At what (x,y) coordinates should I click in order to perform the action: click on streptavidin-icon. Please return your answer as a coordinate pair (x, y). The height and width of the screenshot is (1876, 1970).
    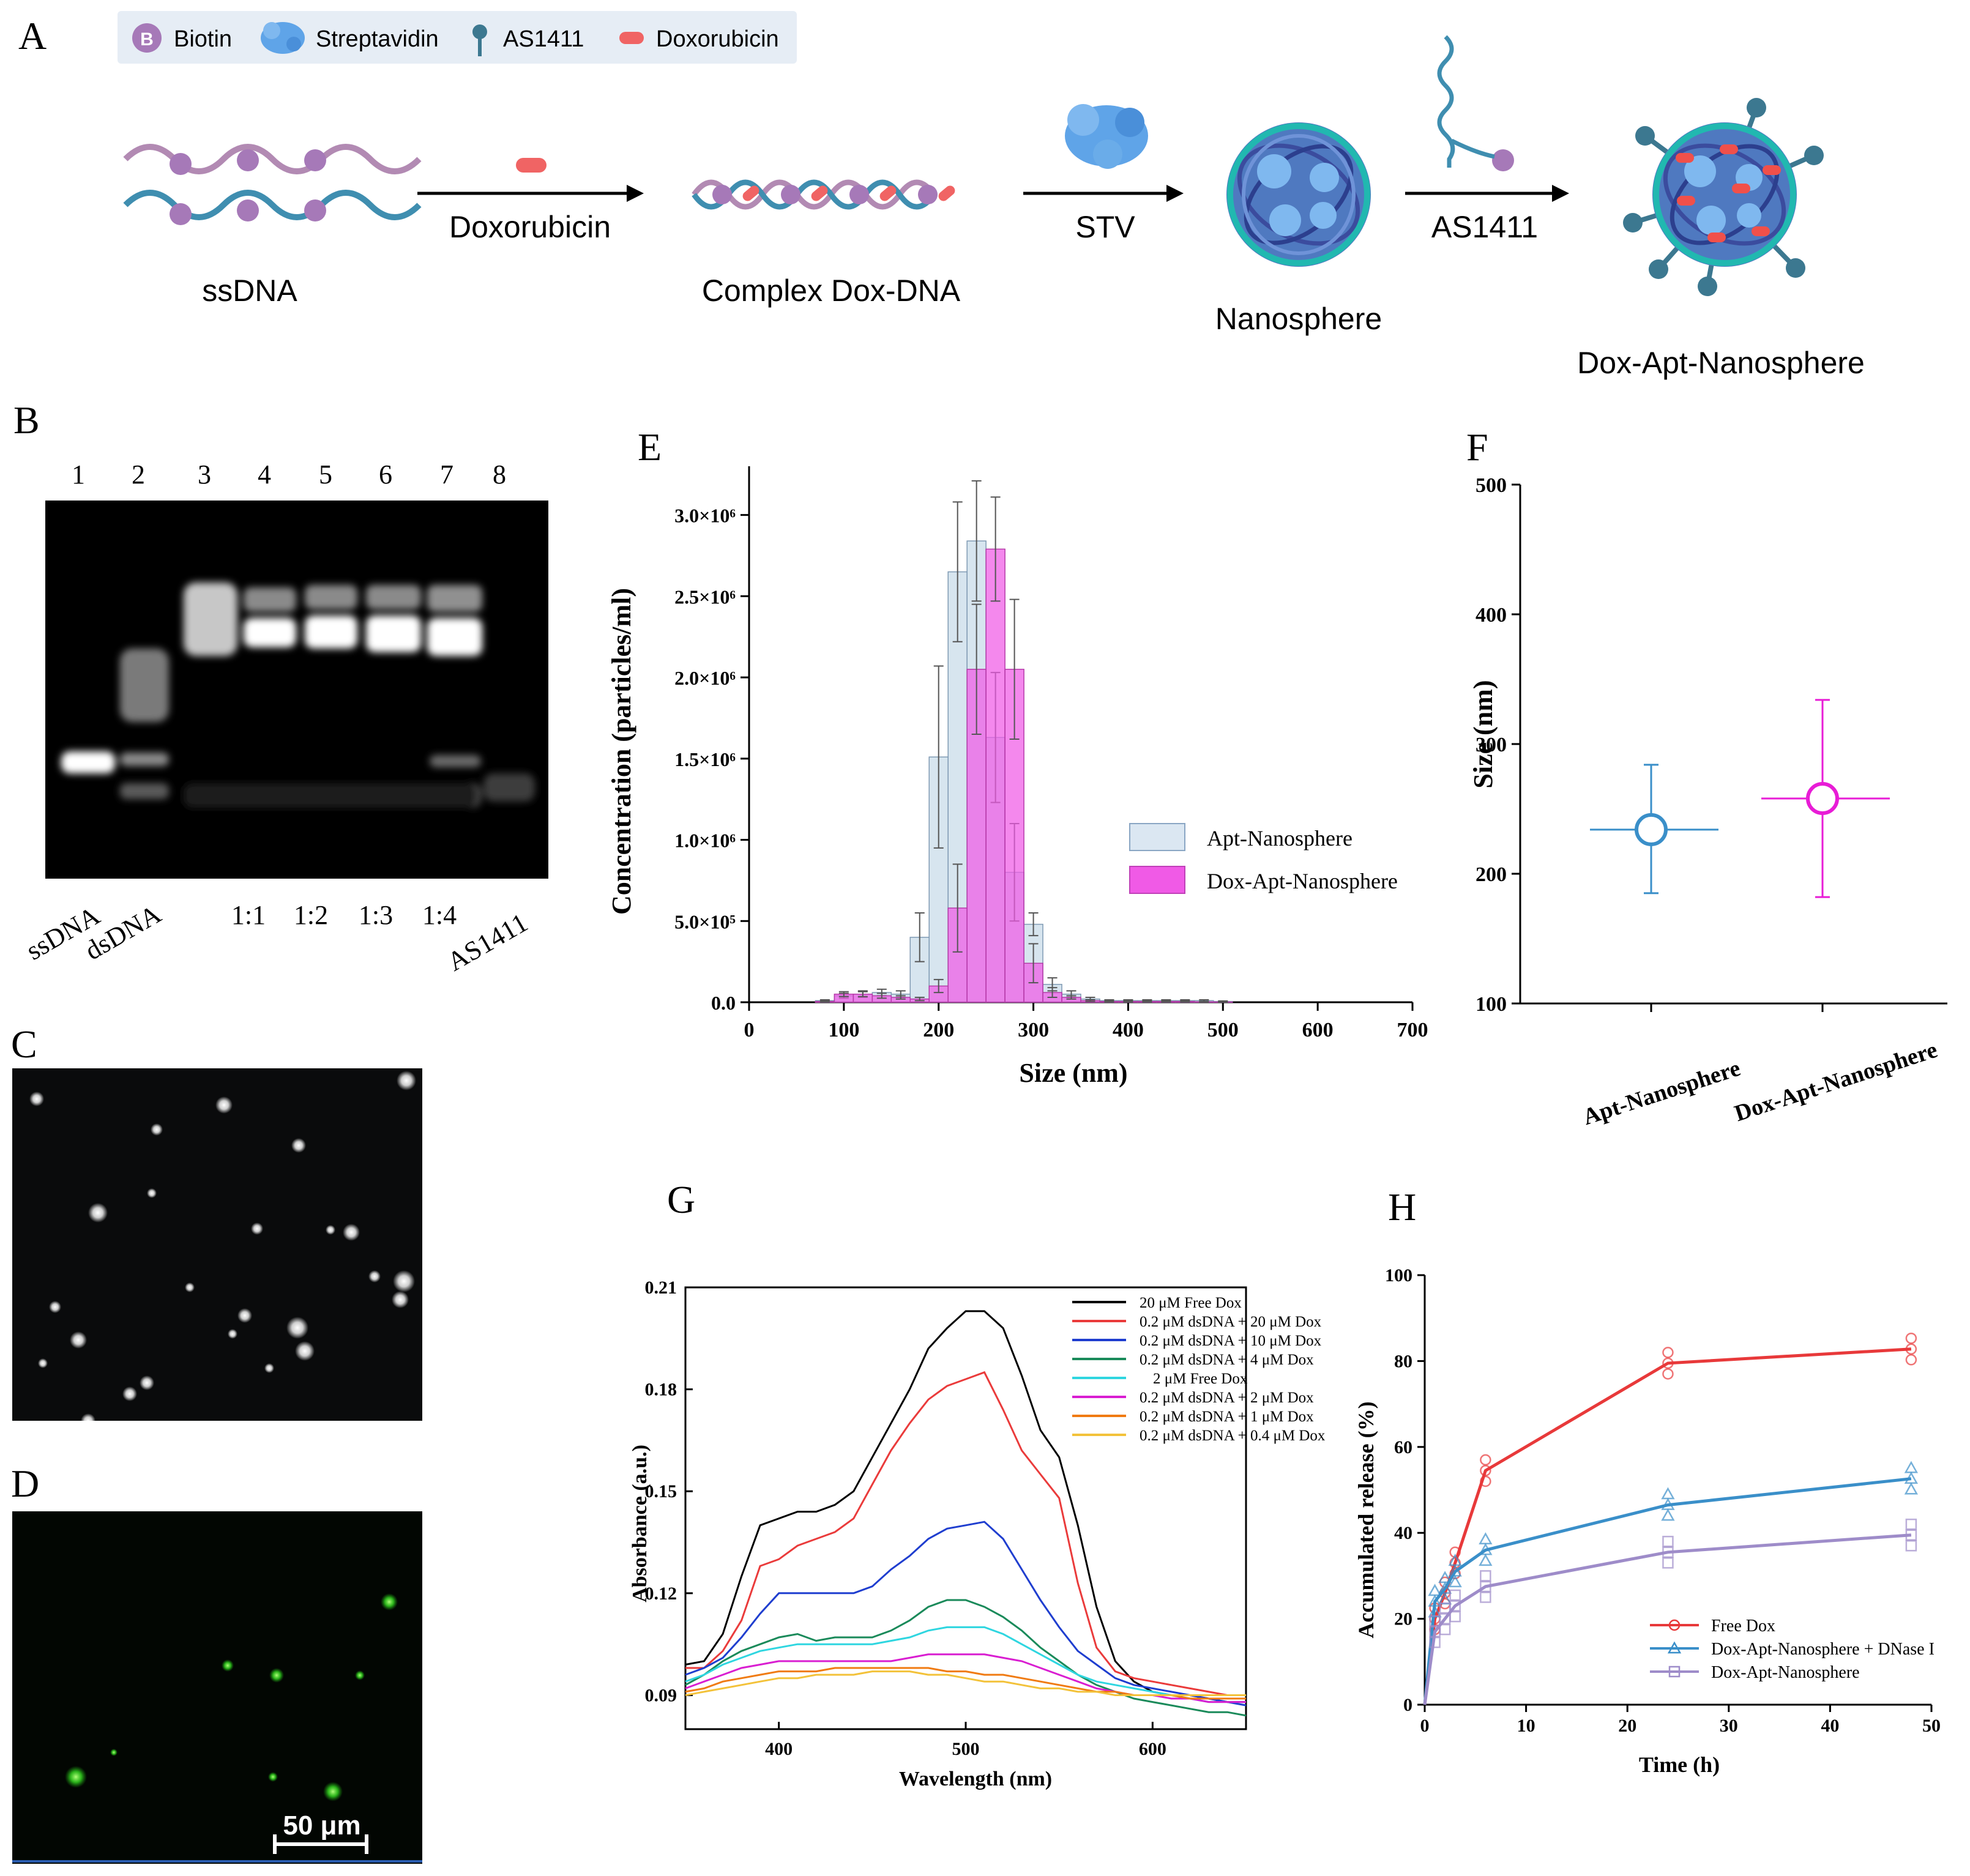
    Looking at the image, I should click on (1107, 136).